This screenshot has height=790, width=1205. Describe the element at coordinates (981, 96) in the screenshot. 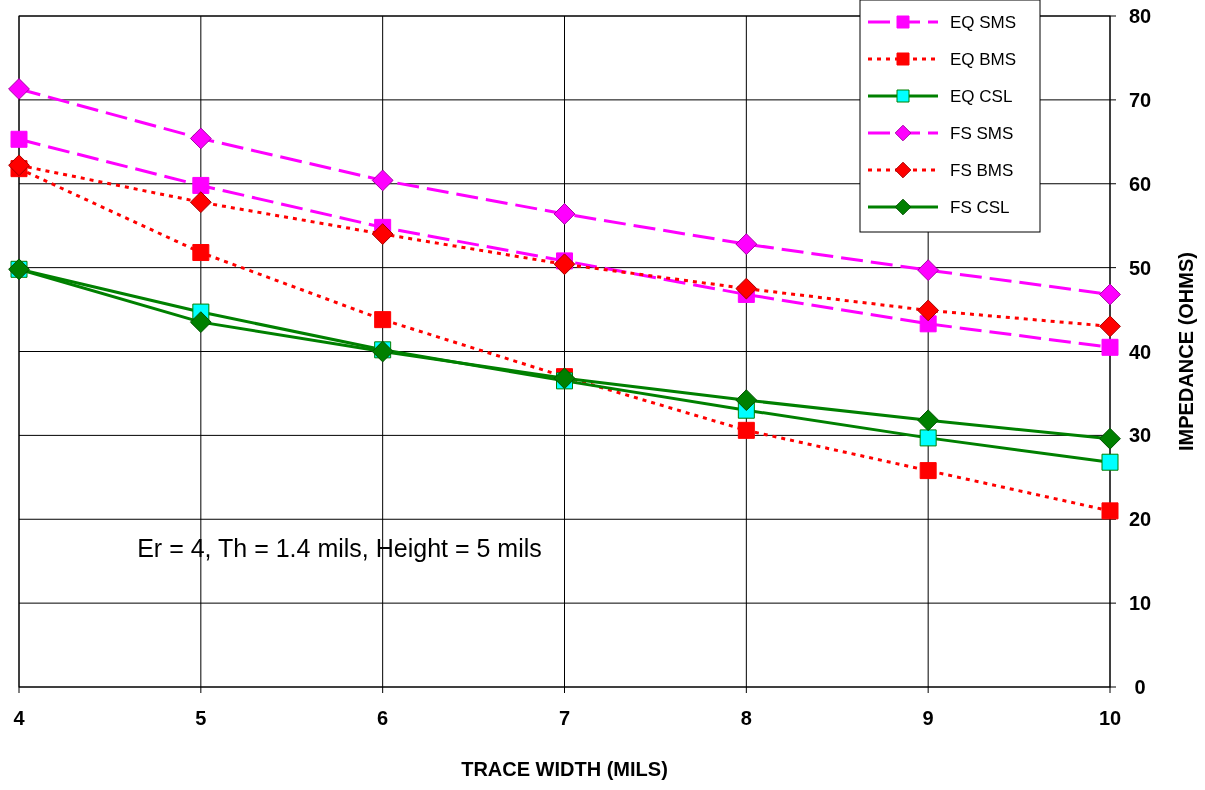

I see `legend-label: EQ CSL` at that location.